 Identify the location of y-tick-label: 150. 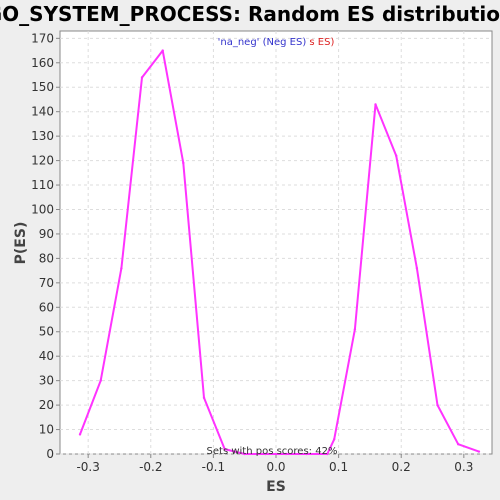
(42, 87).